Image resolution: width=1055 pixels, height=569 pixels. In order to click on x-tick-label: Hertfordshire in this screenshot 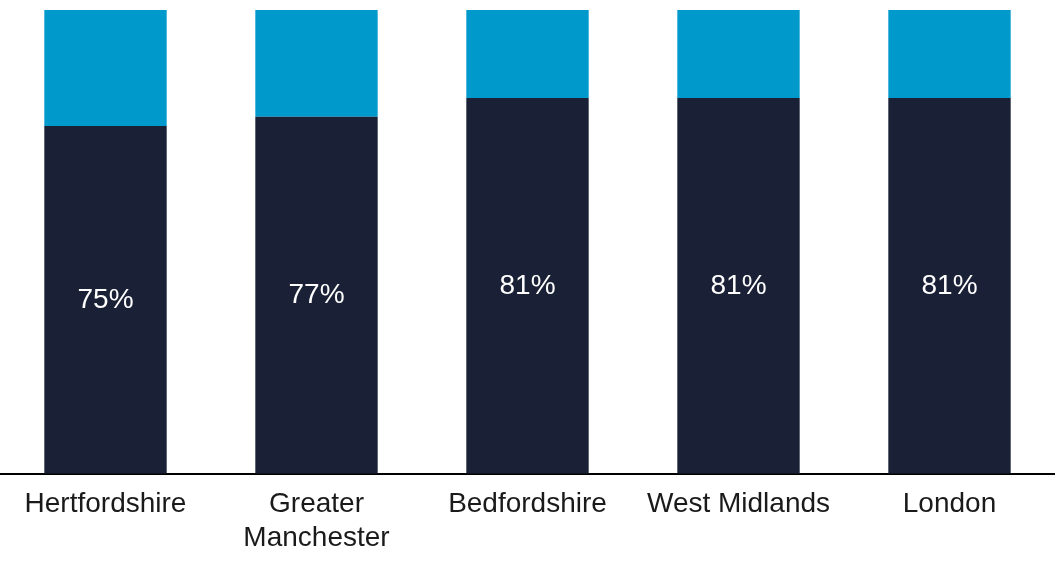, I will do `click(105, 503)`.